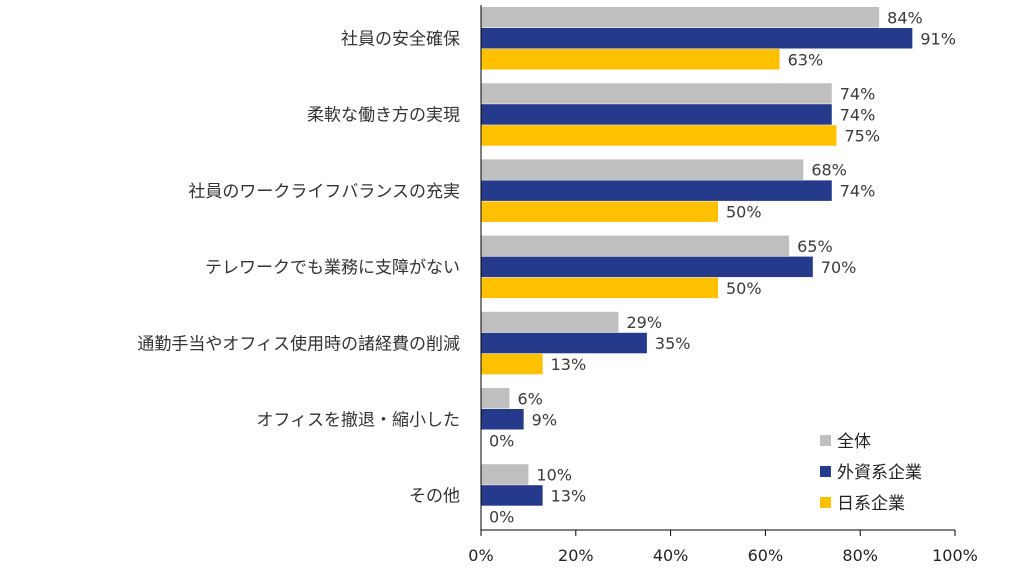  What do you see at coordinates (635, 246) in the screenshot?
I see `bar-全体-4` at bounding box center [635, 246].